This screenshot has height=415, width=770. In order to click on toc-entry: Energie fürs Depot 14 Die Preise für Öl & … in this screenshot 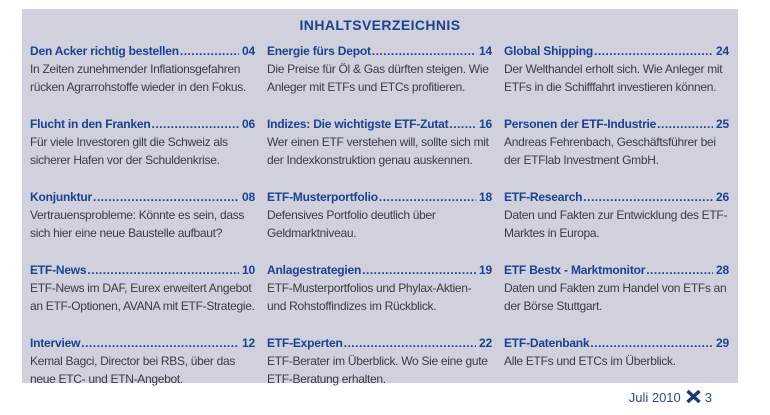, I will do `click(379, 69)`.